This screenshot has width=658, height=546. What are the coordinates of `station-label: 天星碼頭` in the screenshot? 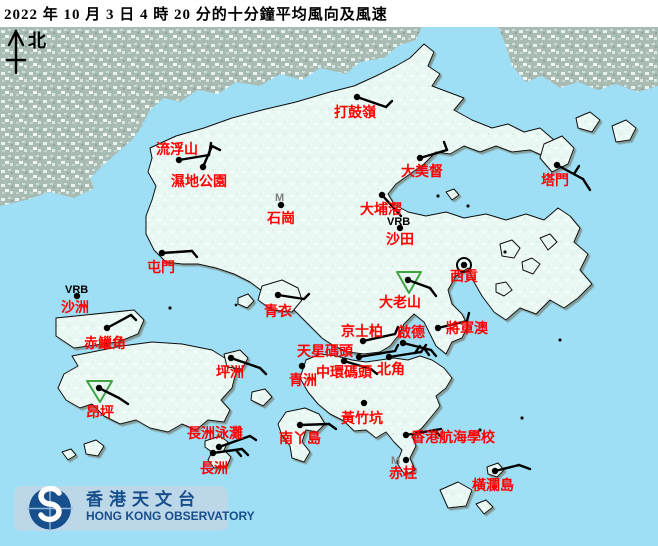 It's located at (325, 352).